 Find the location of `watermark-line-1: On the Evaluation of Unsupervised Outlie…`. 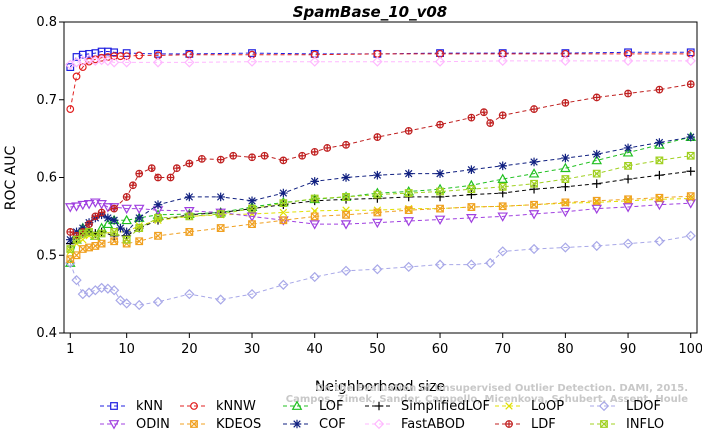

watermark-line-1: On the Evaluation of Unsupervised Outlie… is located at coordinates (501, 388).